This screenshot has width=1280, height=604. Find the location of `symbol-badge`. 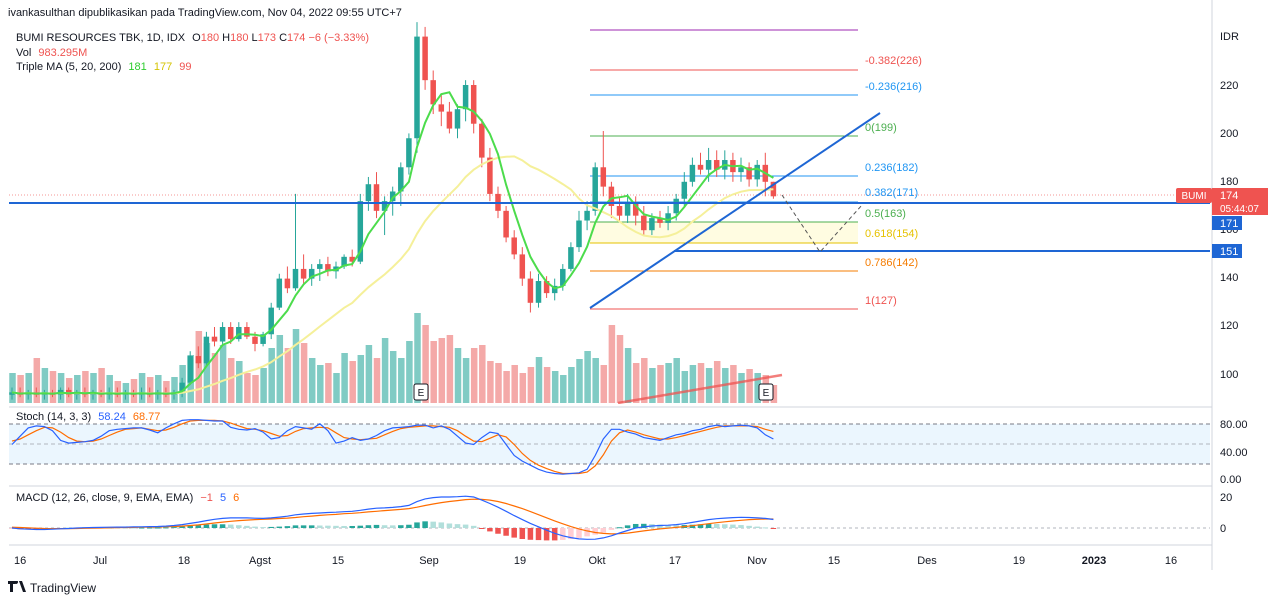

symbol-badge is located at coordinates (1194, 195).